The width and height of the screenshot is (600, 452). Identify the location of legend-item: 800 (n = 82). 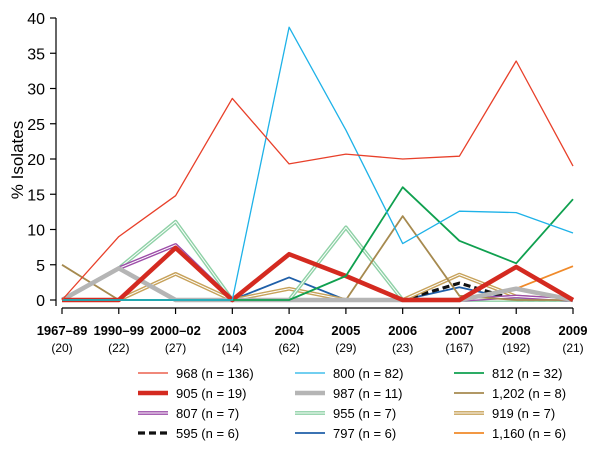
(349, 373).